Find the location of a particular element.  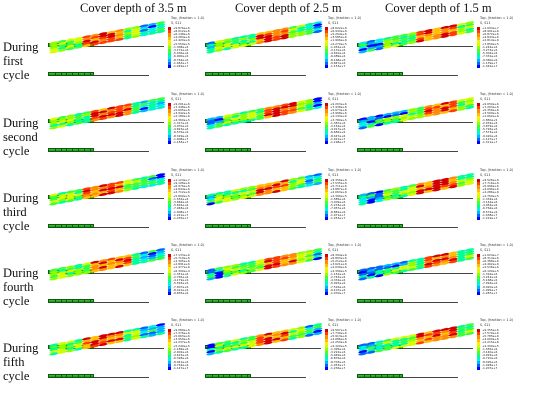

legend-value: -3.172e+6 is located at coordinates (181, 50).